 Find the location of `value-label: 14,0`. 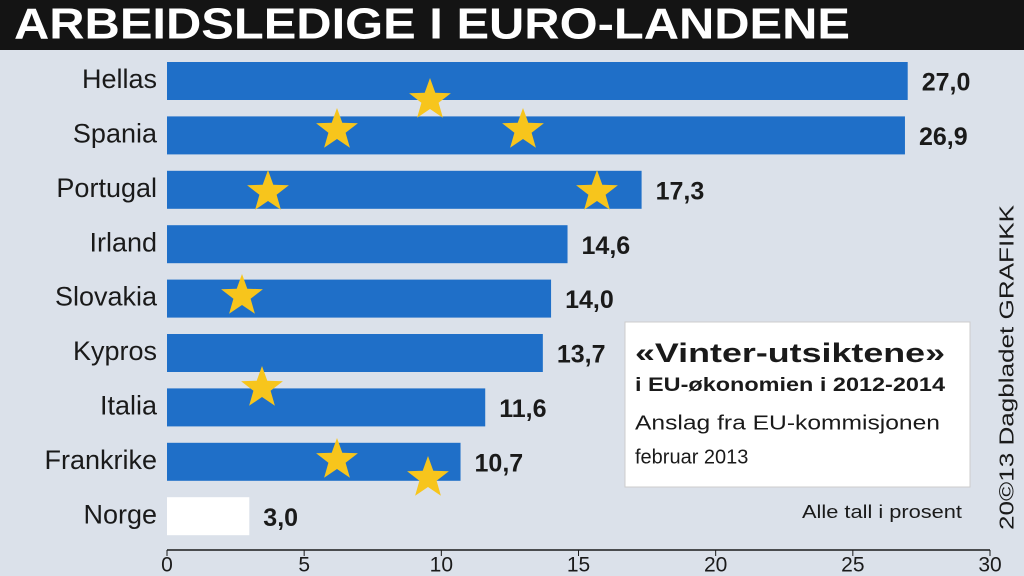

value-label: 14,0 is located at coordinates (589, 300).